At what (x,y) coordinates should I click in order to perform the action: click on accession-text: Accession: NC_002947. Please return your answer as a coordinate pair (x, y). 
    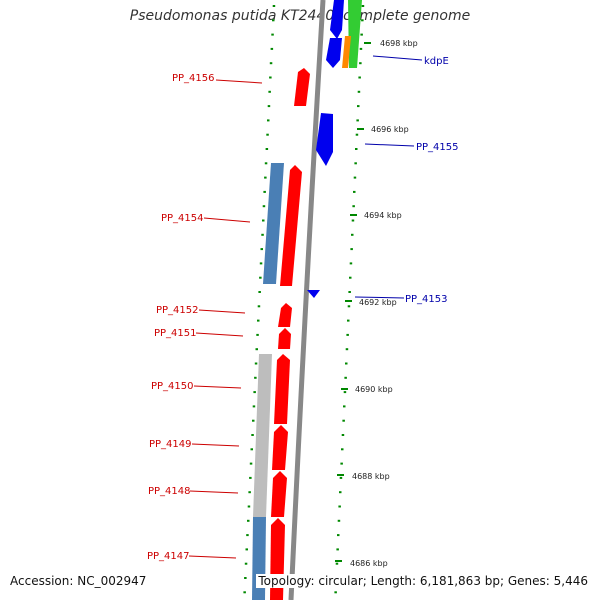
    Looking at the image, I should click on (78, 581).